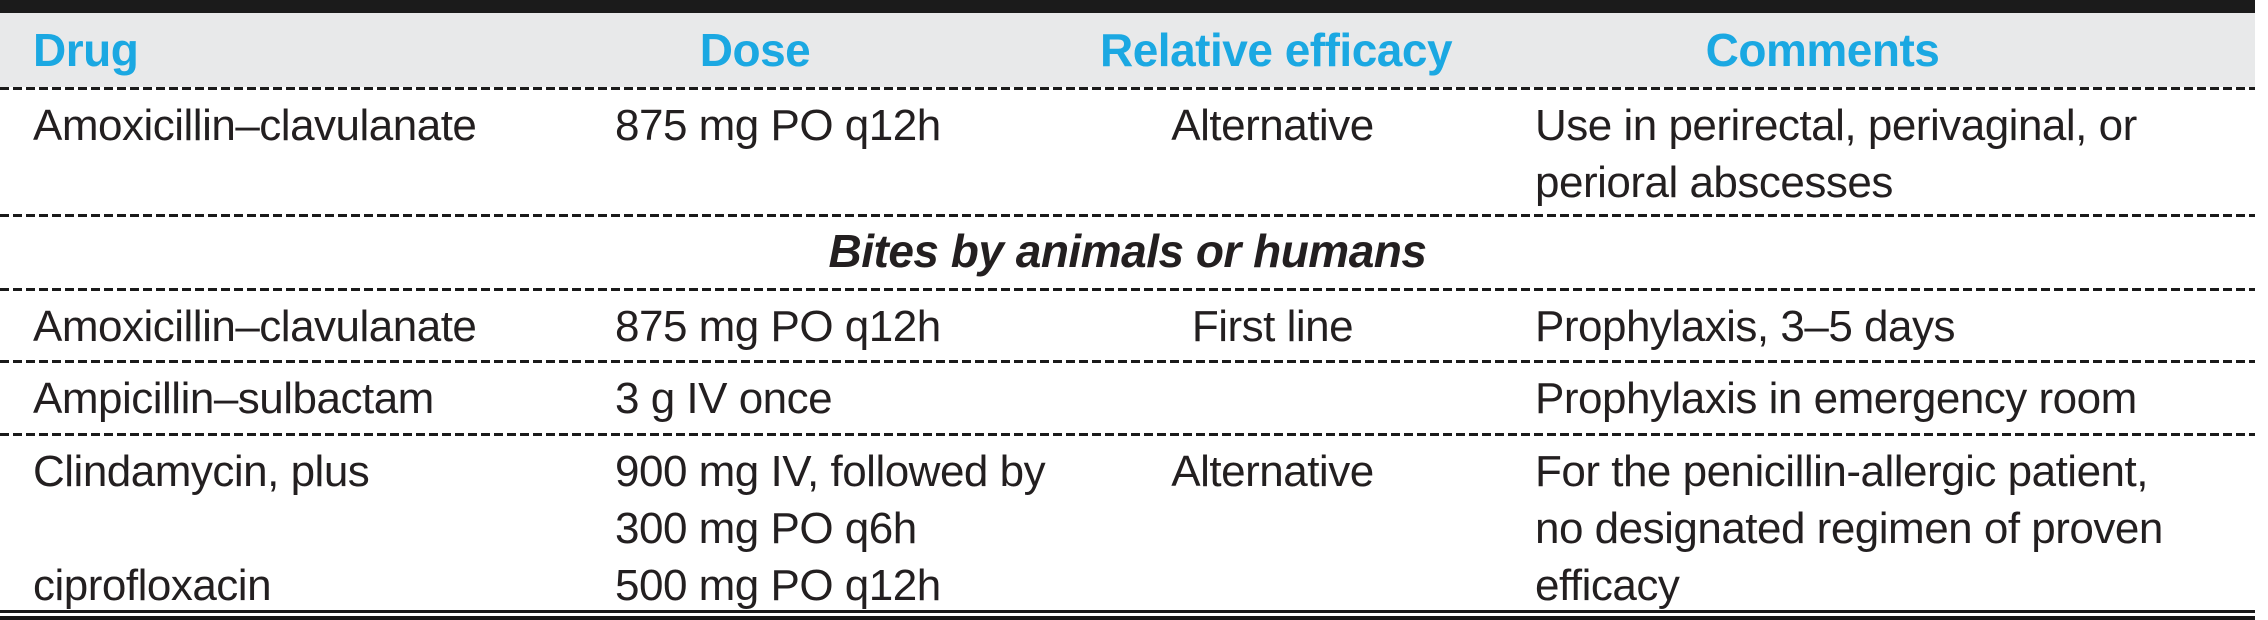  I want to click on column-header-relative-efficacy: Relative efficacy, so click(1276, 50).